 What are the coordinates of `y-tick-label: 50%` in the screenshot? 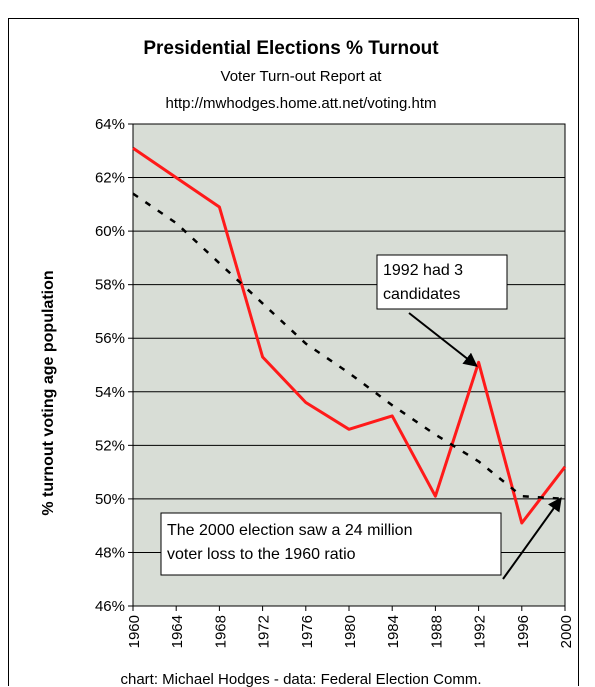 It's located at (110, 499).